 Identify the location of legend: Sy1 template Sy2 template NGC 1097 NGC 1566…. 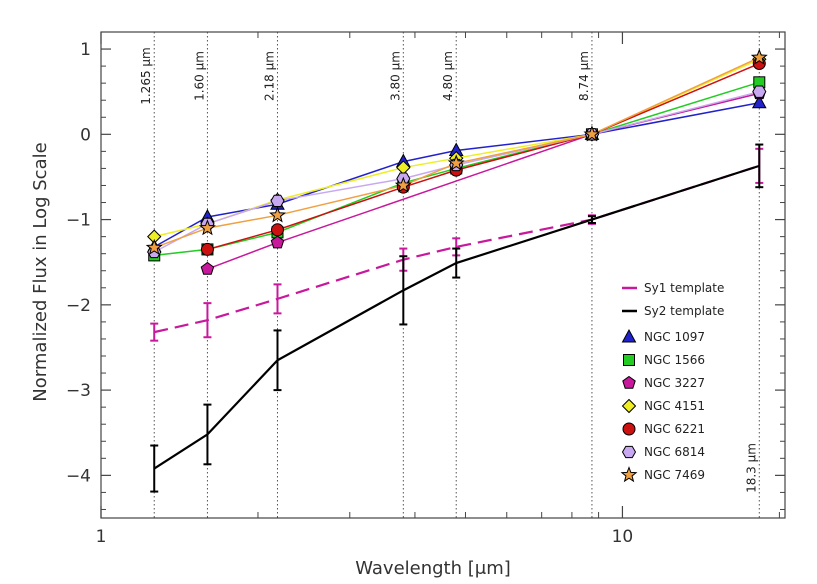
(672, 382).